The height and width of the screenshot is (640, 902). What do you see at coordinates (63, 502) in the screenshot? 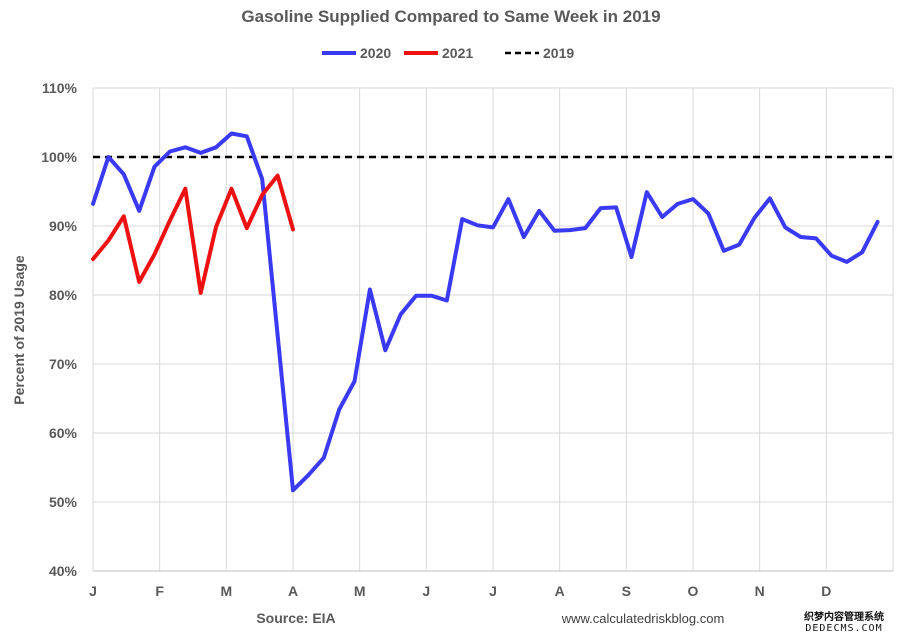
I see `y-tick-label: 50%` at bounding box center [63, 502].